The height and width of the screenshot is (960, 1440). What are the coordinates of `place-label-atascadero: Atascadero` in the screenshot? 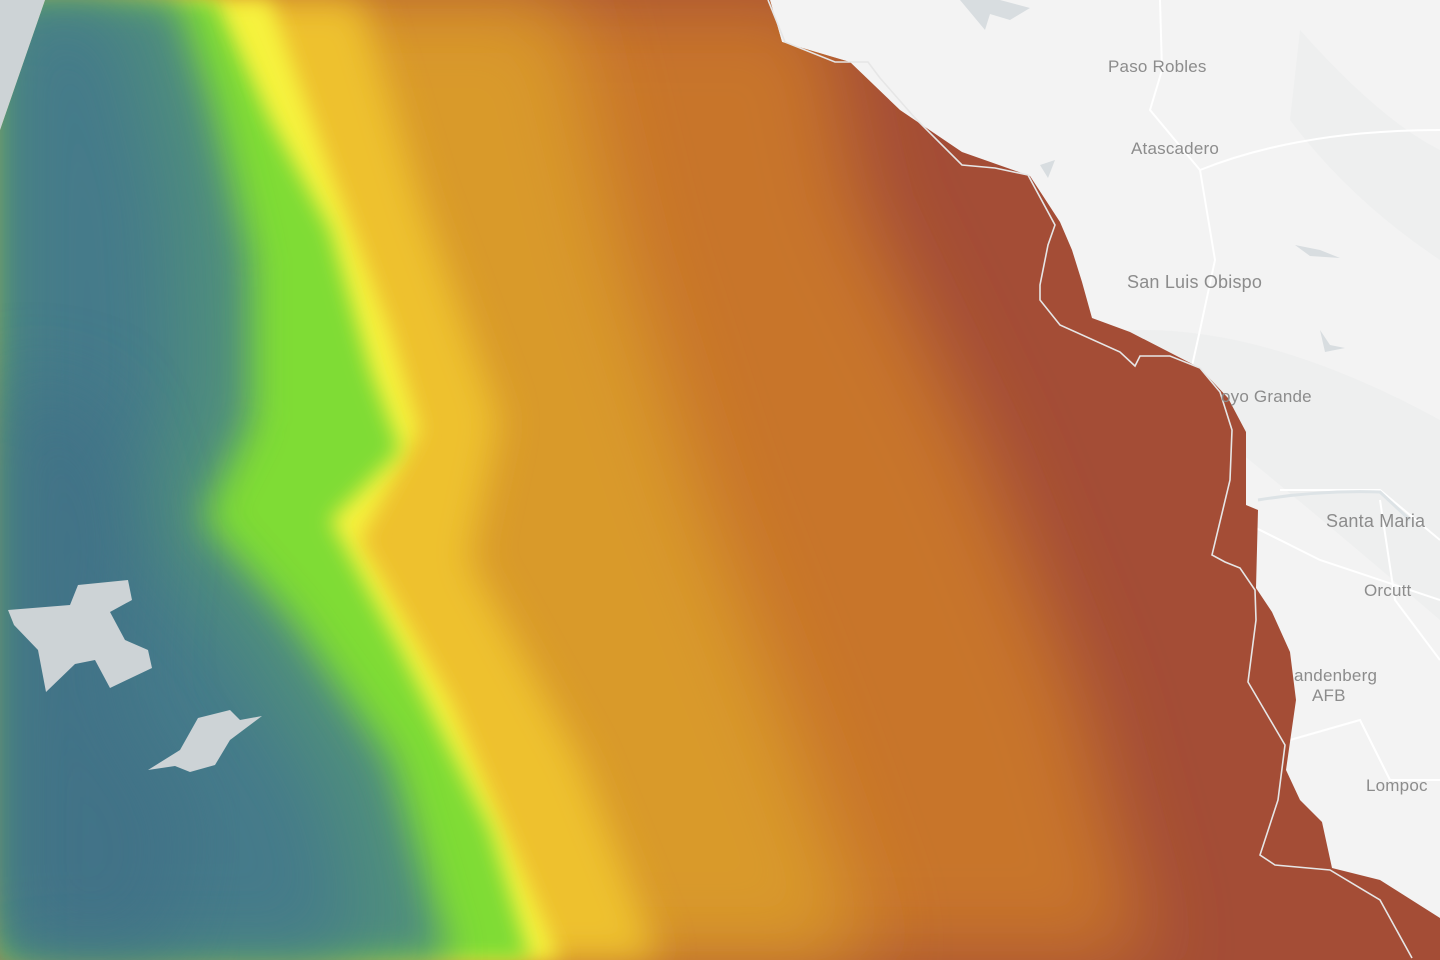 It's located at (1175, 148).